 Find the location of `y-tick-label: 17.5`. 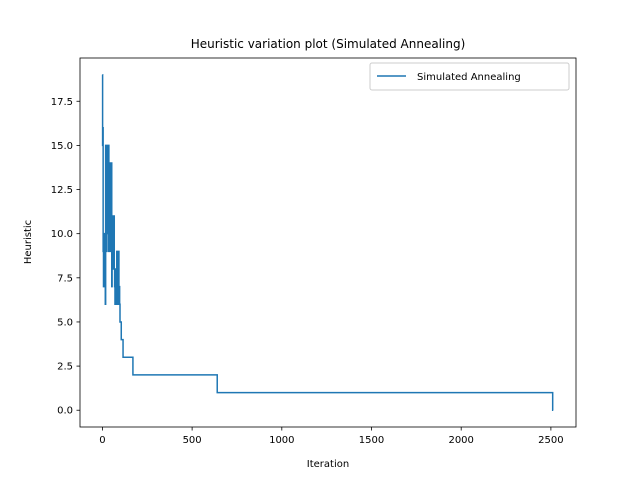

y-tick-label: 17.5 is located at coordinates (62, 102).